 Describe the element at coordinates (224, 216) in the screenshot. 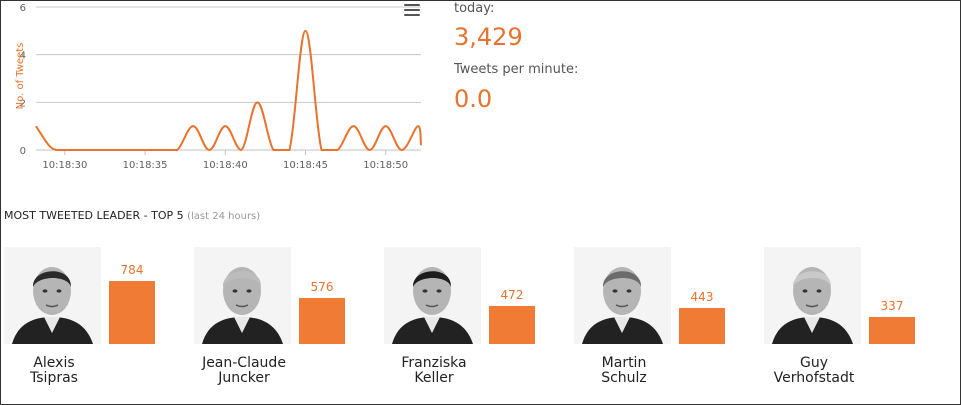

I see `section-title-note: (last 24 hours)` at that location.